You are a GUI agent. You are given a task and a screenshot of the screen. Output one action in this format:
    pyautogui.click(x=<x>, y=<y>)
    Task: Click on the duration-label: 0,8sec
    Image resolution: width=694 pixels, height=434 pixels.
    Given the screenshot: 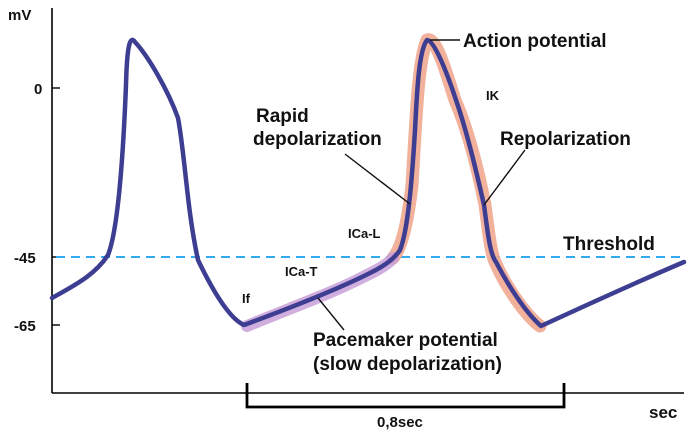 What is the action you would take?
    pyautogui.click(x=400, y=422)
    